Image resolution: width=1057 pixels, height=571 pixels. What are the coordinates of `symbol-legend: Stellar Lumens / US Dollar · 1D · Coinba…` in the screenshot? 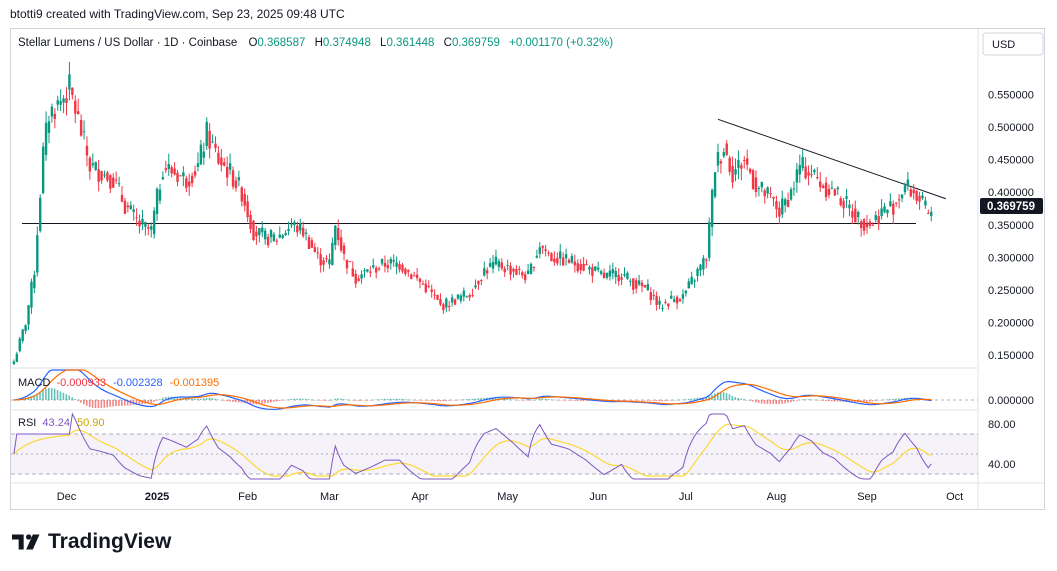 It's located at (315, 43).